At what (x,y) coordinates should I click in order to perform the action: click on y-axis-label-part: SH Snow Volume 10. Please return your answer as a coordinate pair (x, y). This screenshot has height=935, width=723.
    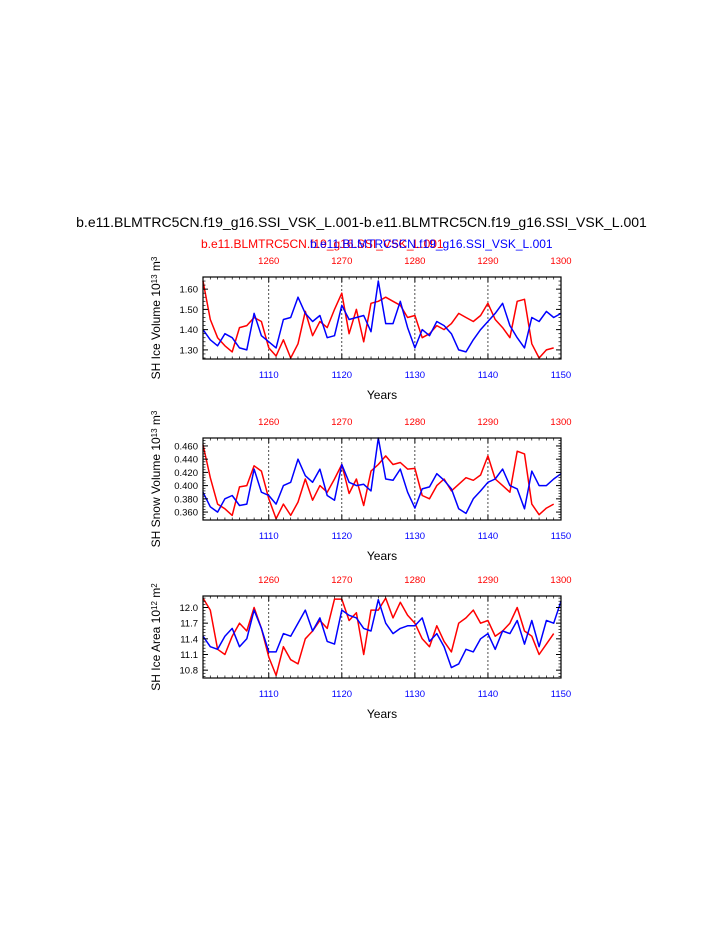
    Looking at the image, I should click on (156, 492).